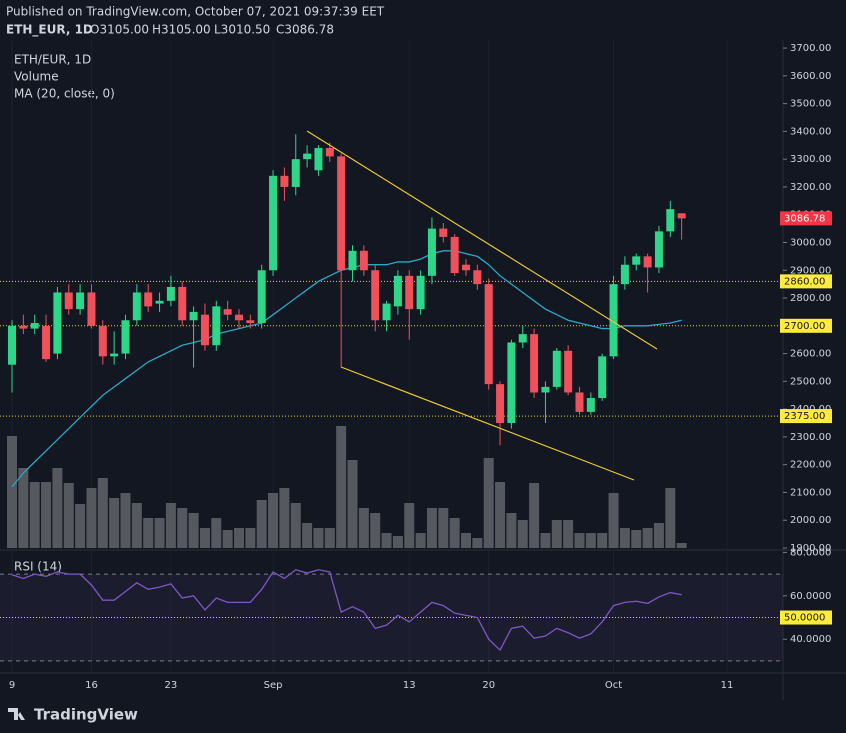 Image resolution: width=846 pixels, height=733 pixels. I want to click on x-tick-label: 11, so click(727, 685).